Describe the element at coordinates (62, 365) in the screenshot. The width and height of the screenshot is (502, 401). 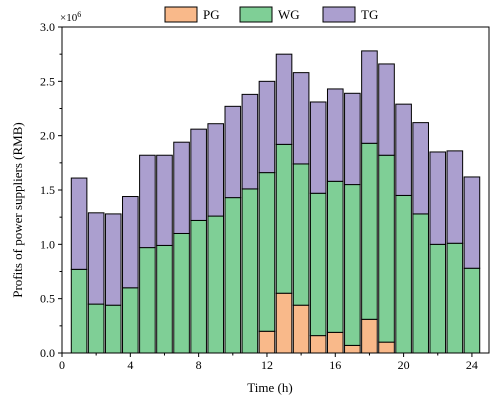
I see `x-tick-label: 0` at that location.